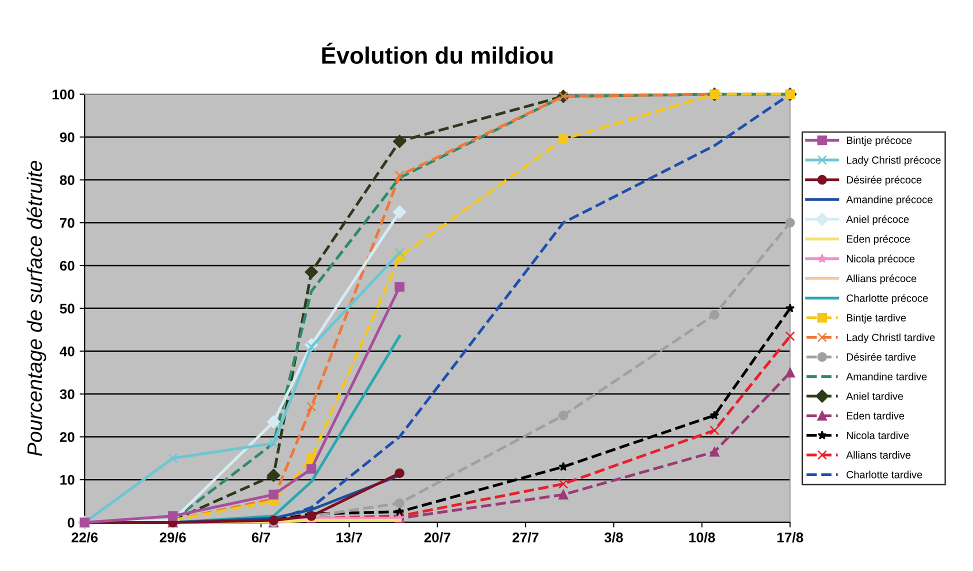 The width and height of the screenshot is (973, 571). What do you see at coordinates (877, 435) in the screenshot?
I see `legend-label: Nicola tardive` at bounding box center [877, 435].